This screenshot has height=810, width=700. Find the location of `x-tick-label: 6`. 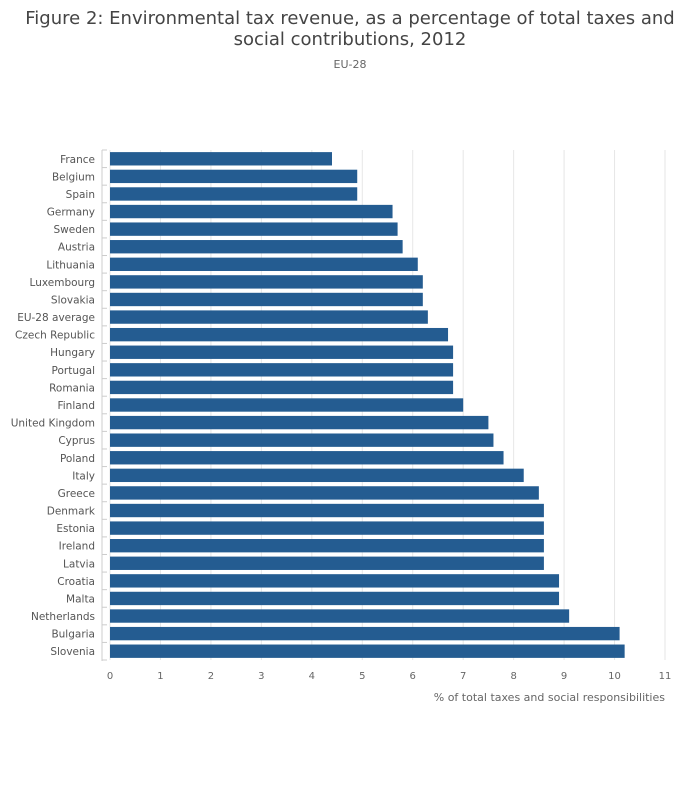

x-tick-label: 6 is located at coordinates (413, 676).